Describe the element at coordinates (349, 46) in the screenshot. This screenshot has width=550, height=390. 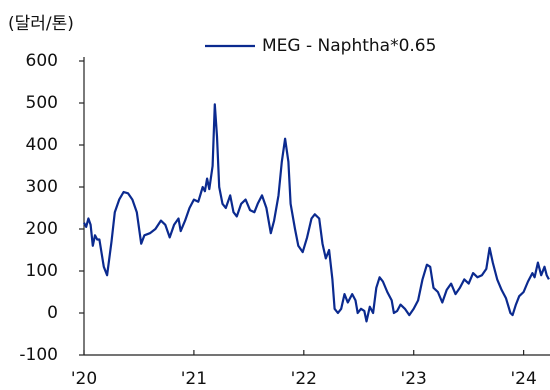
I see `legend-label: MEG - Naphtha*0.65` at that location.